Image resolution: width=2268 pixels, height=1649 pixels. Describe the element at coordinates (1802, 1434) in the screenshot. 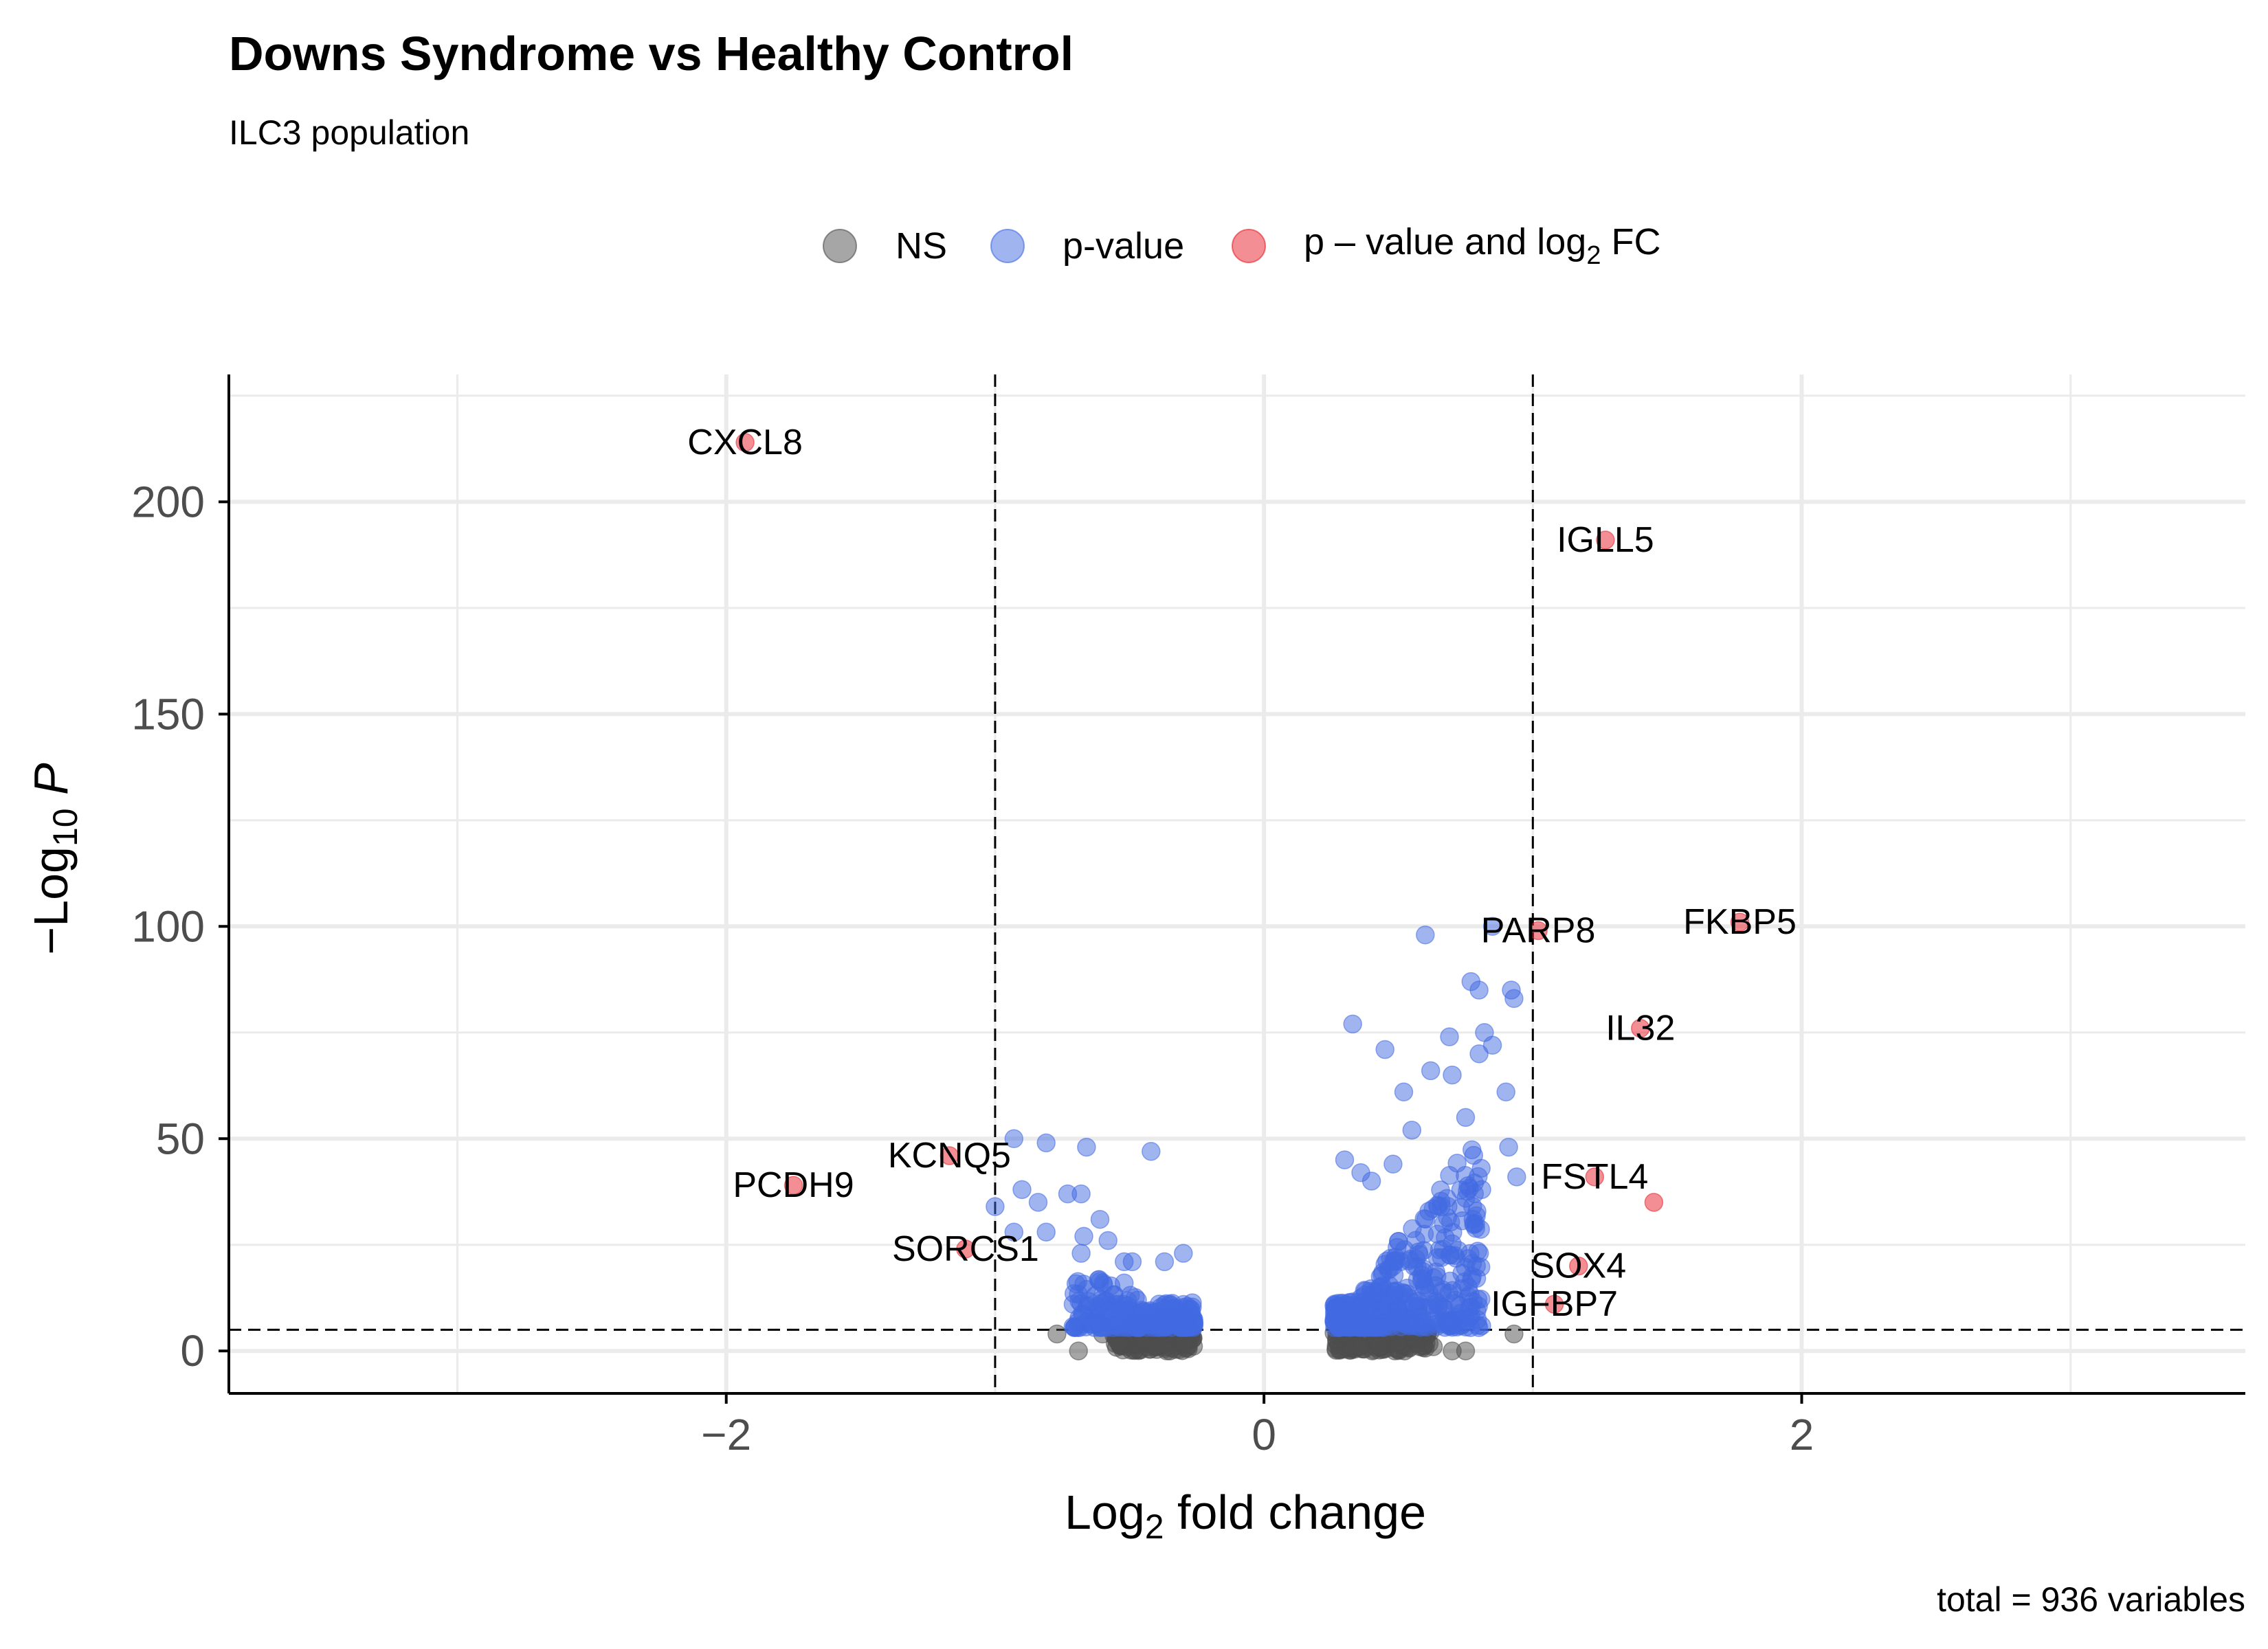

I see `x-tick-label-2: 2` at that location.